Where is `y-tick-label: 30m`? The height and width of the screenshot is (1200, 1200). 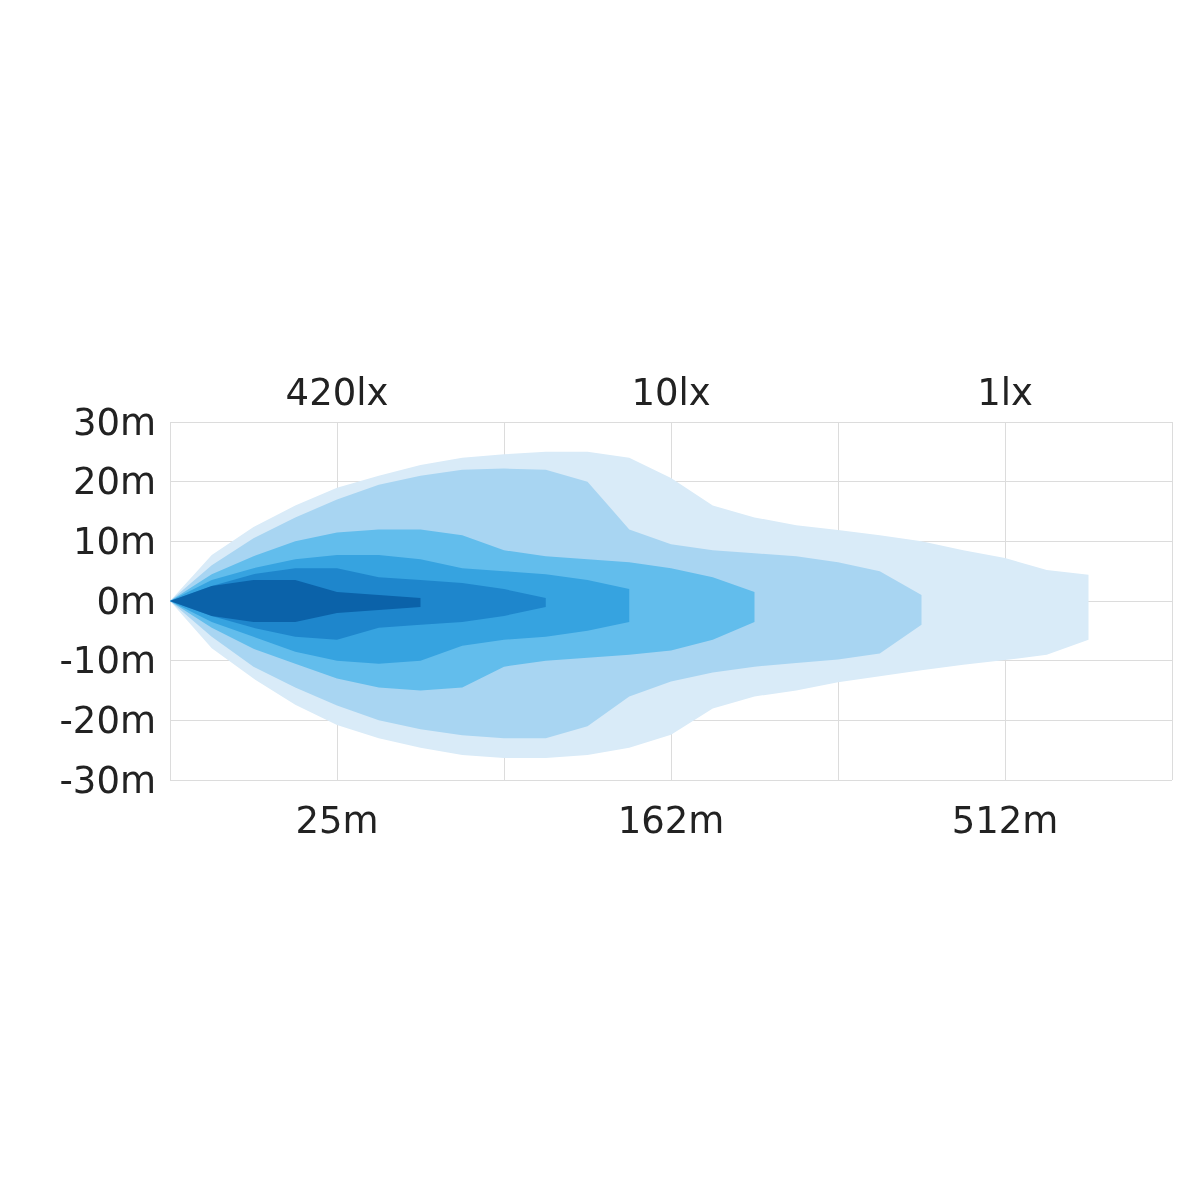 y-tick-label: 30m is located at coordinates (114, 422).